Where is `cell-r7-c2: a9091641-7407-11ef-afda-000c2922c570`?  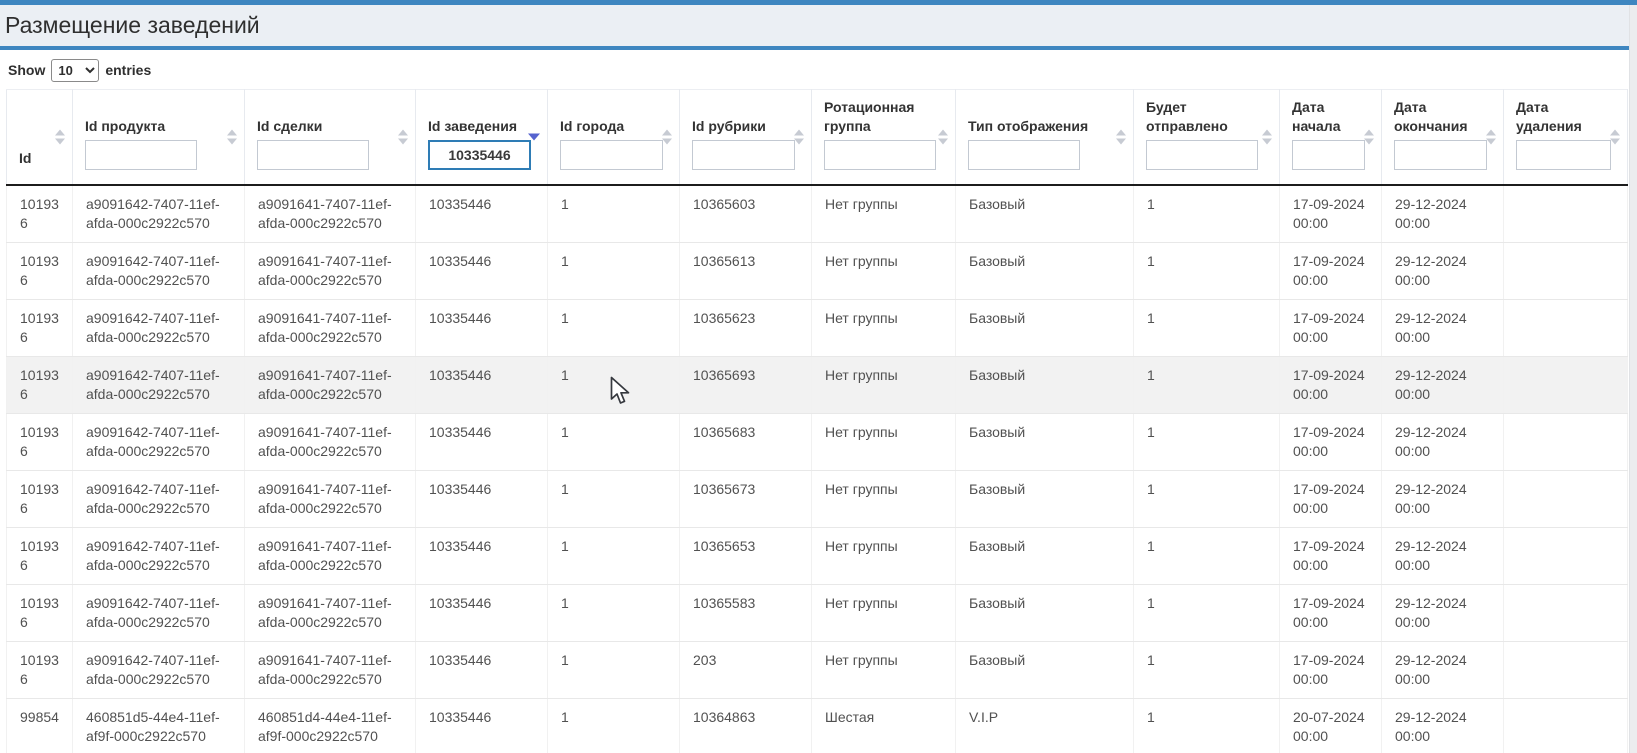 cell-r7-c2: a9091641-7407-11ef-afda-000c2922c570 is located at coordinates (330, 613).